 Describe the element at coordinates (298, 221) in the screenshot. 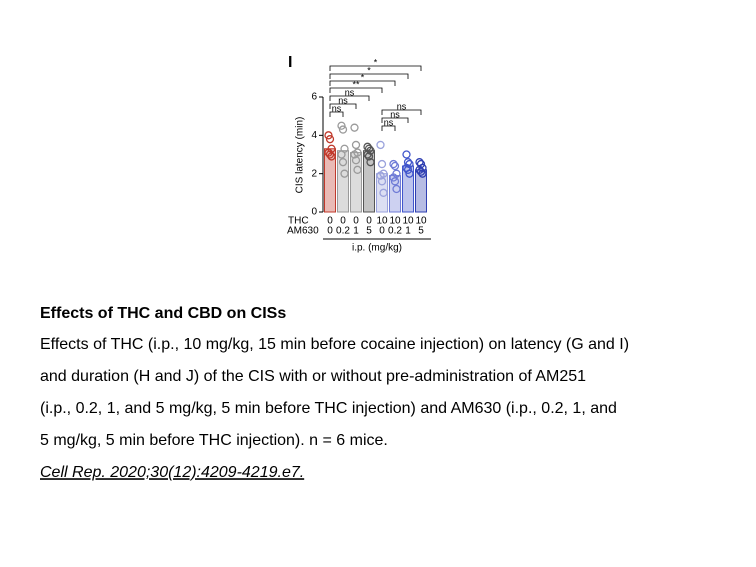

I see `row-label: THC` at that location.